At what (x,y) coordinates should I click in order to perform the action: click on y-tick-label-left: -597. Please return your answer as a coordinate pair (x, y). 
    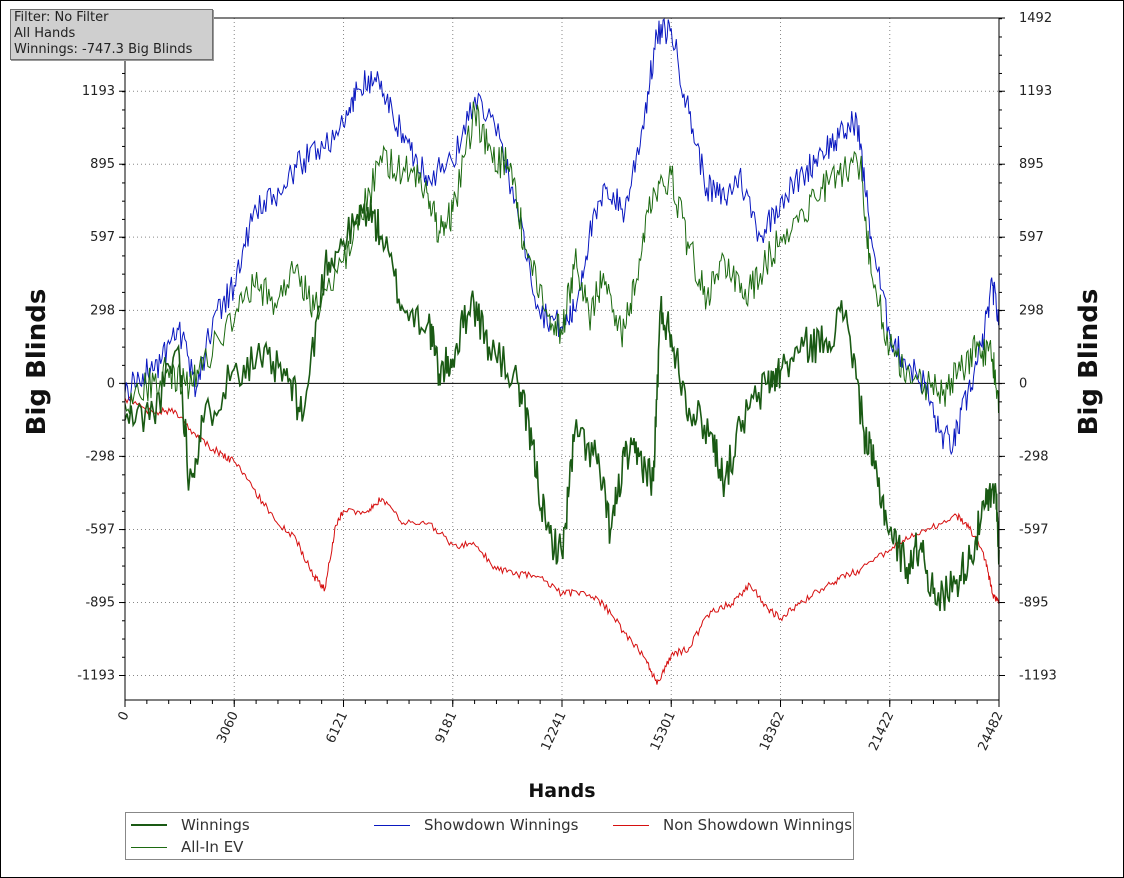
    Looking at the image, I should click on (100, 530).